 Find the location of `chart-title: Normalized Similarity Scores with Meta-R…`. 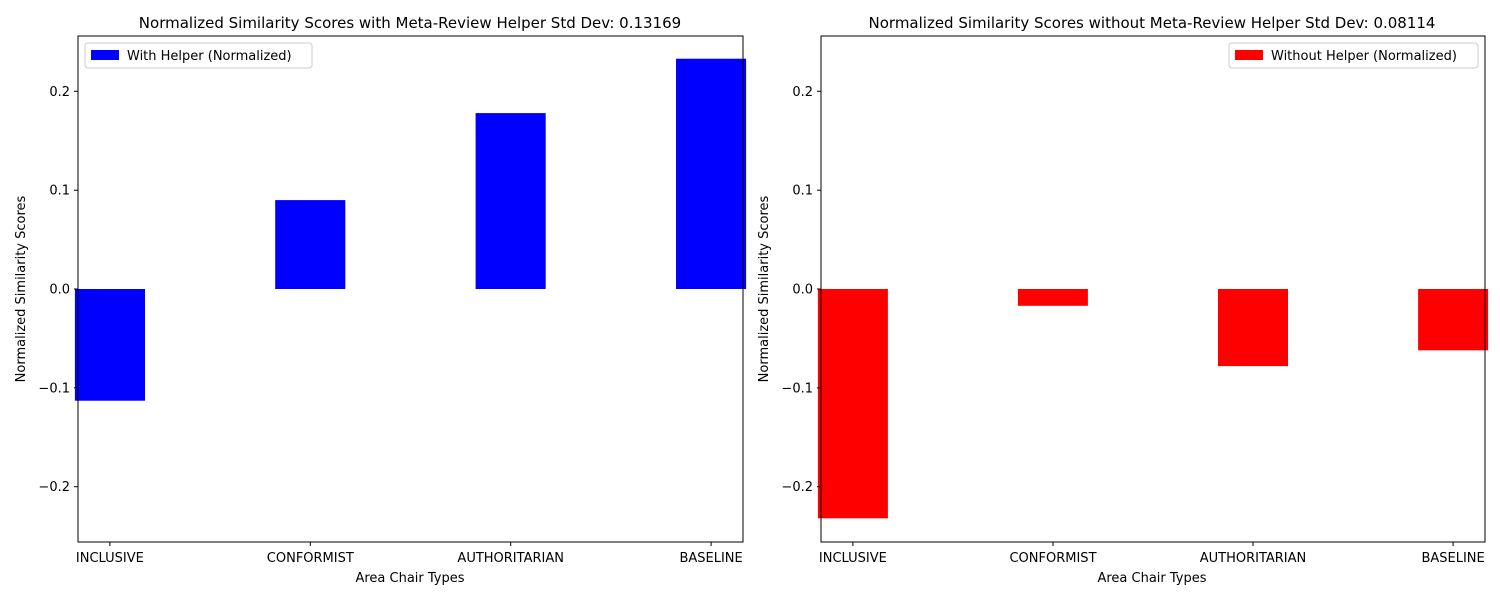

chart-title: Normalized Similarity Scores with Meta-R… is located at coordinates (410, 23).